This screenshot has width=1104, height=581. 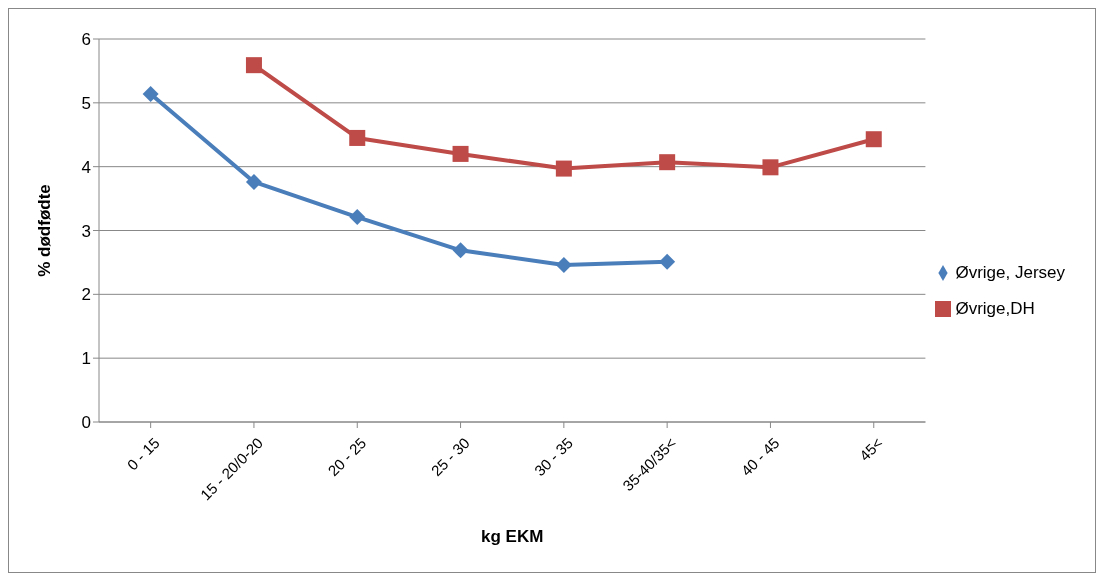 What do you see at coordinates (450, 457) in the screenshot?
I see `x-tick-label: 25 - 30` at bounding box center [450, 457].